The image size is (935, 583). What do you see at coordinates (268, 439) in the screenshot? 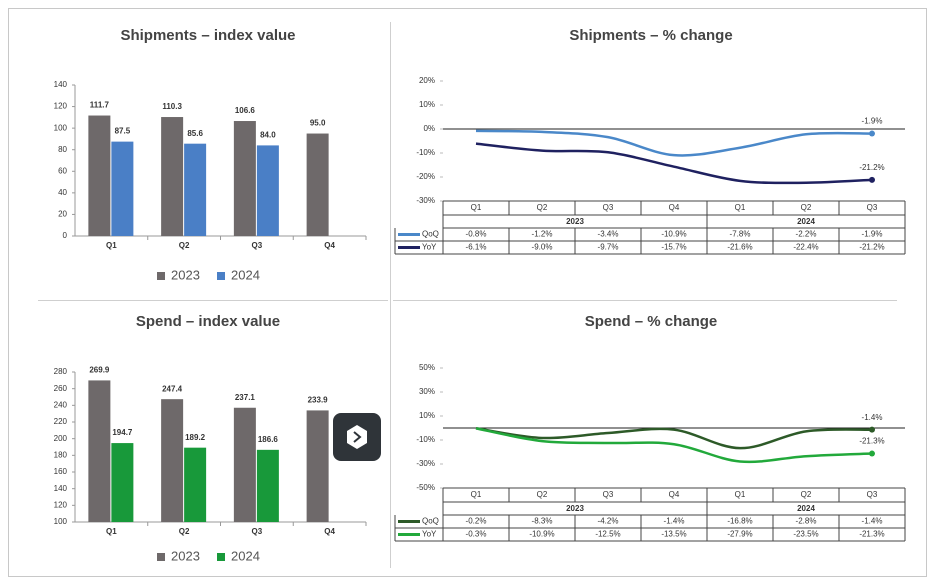
I see `data-label: 186.6` at bounding box center [268, 439].